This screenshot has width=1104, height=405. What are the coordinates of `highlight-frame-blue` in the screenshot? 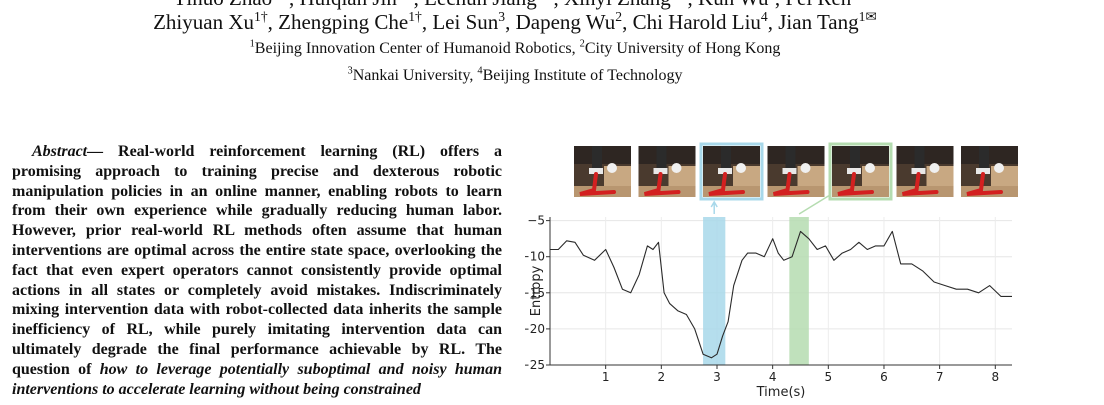 It's located at (731, 171).